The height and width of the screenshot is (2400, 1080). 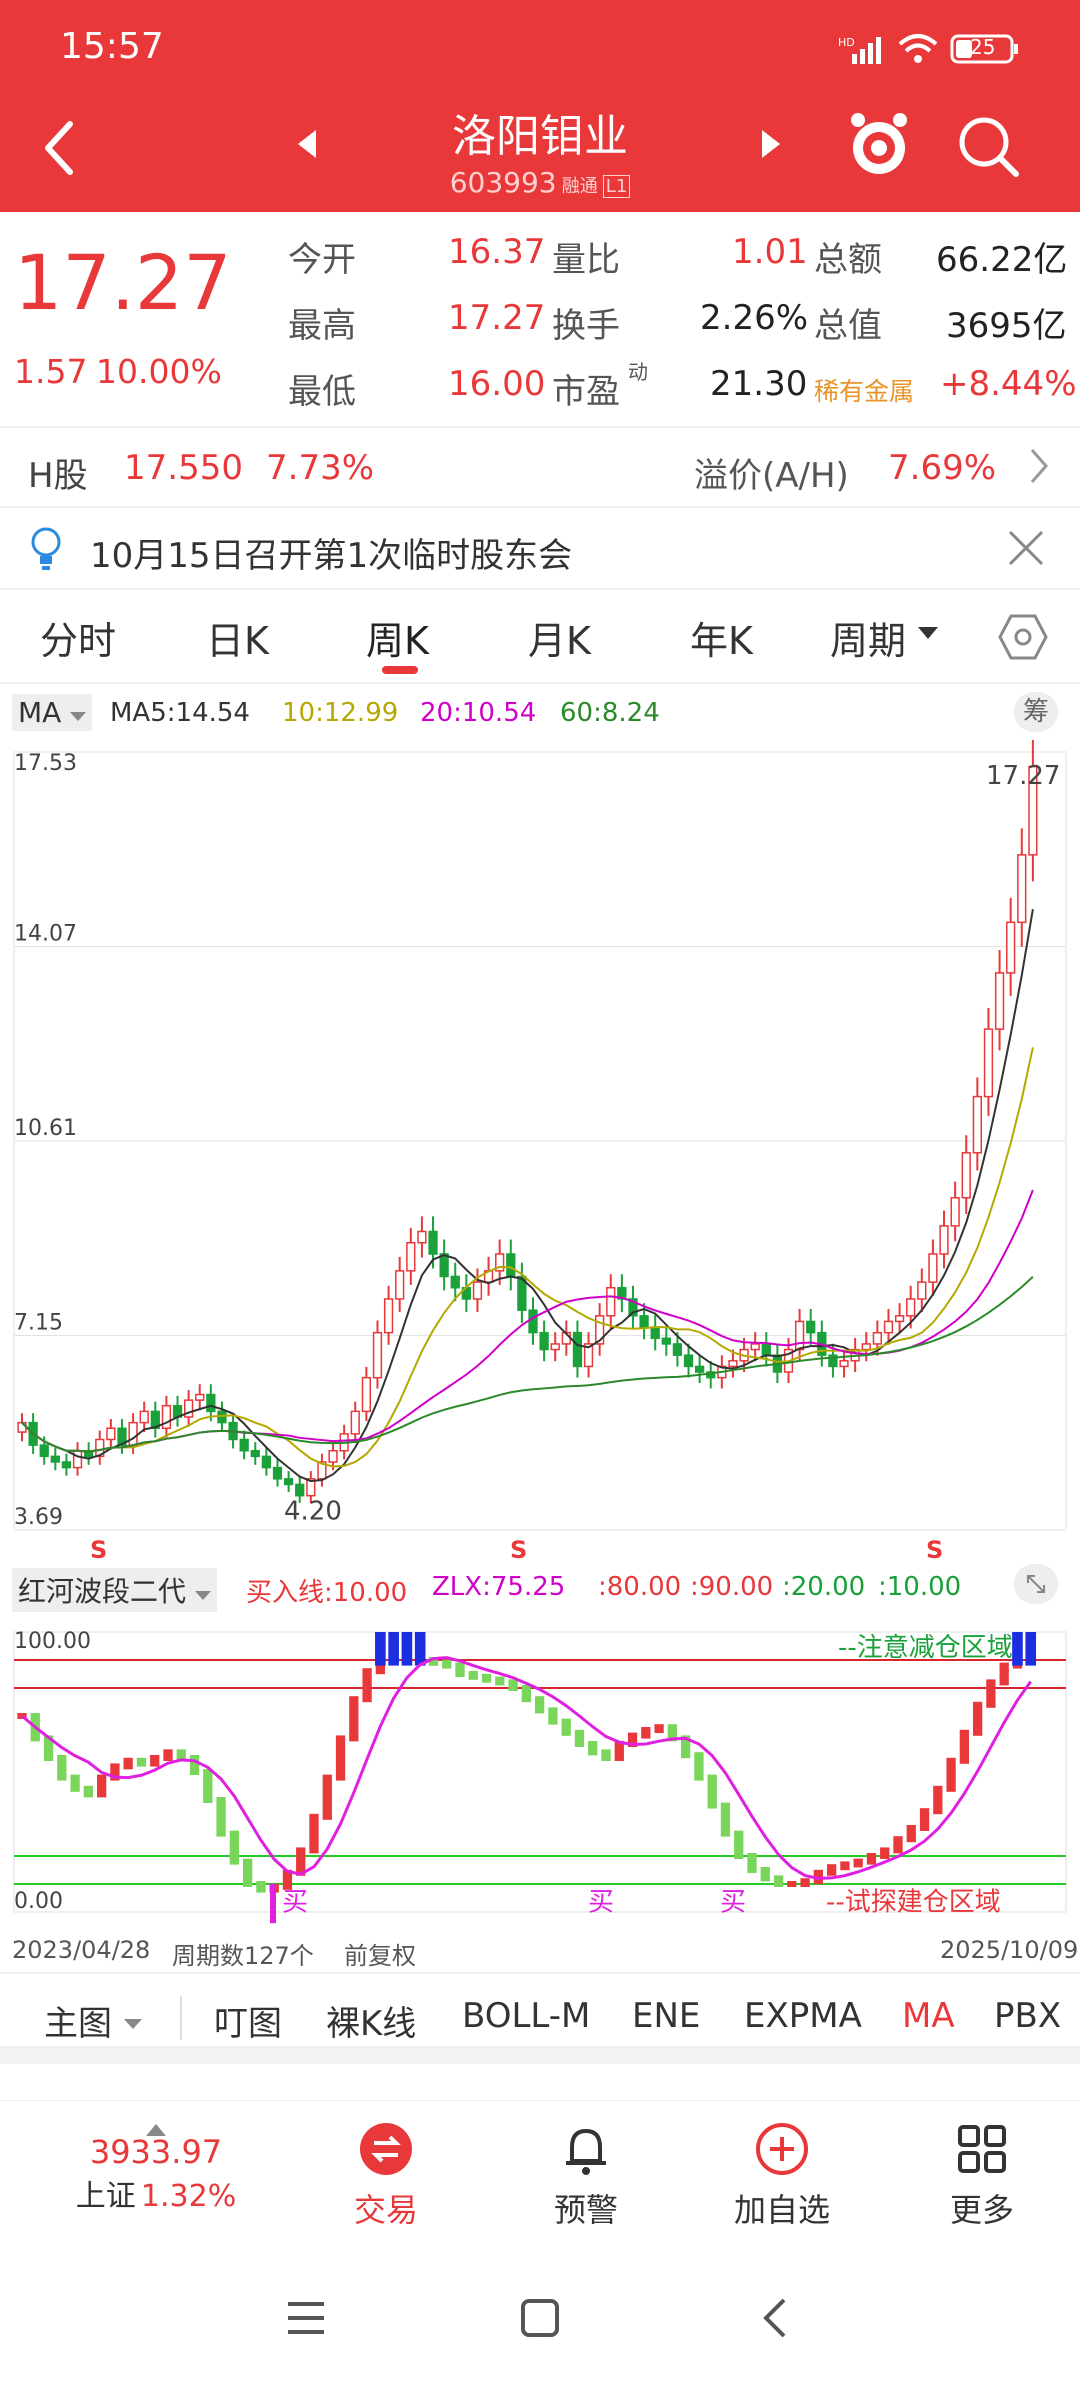 What do you see at coordinates (879, 144) in the screenshot?
I see `mascot-icon` at bounding box center [879, 144].